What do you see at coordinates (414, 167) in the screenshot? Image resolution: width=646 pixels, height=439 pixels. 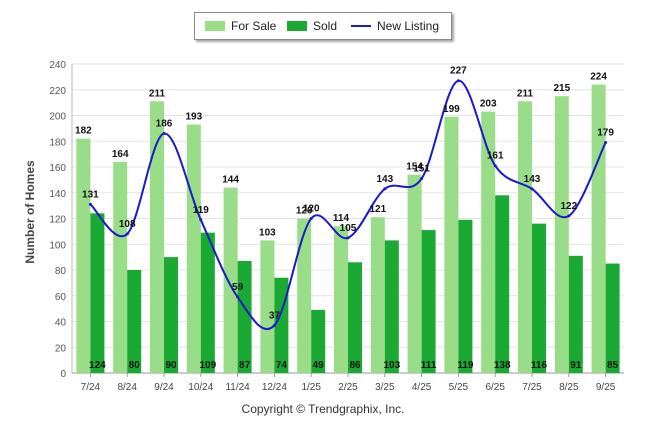 I see `data-label-for-sale-4-25: 154` at bounding box center [414, 167].